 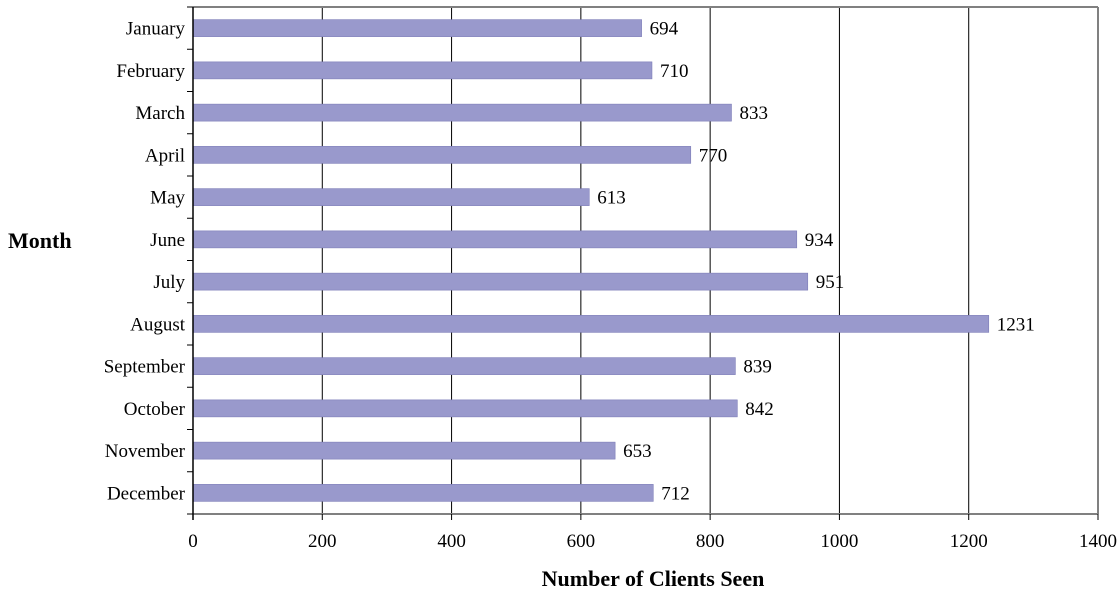 What do you see at coordinates (713, 155) in the screenshot?
I see `data-label-april: 770` at bounding box center [713, 155].